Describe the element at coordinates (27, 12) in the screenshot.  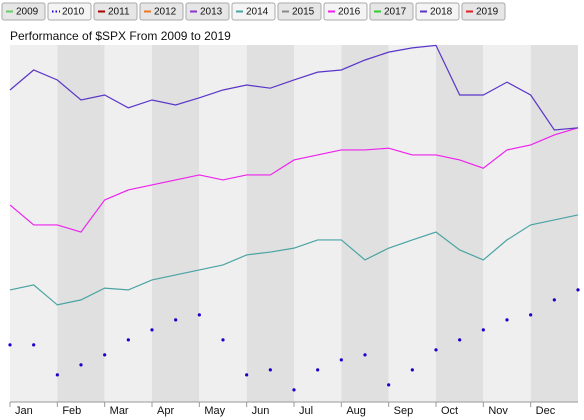
I see `legend-label: 2009` at that location.